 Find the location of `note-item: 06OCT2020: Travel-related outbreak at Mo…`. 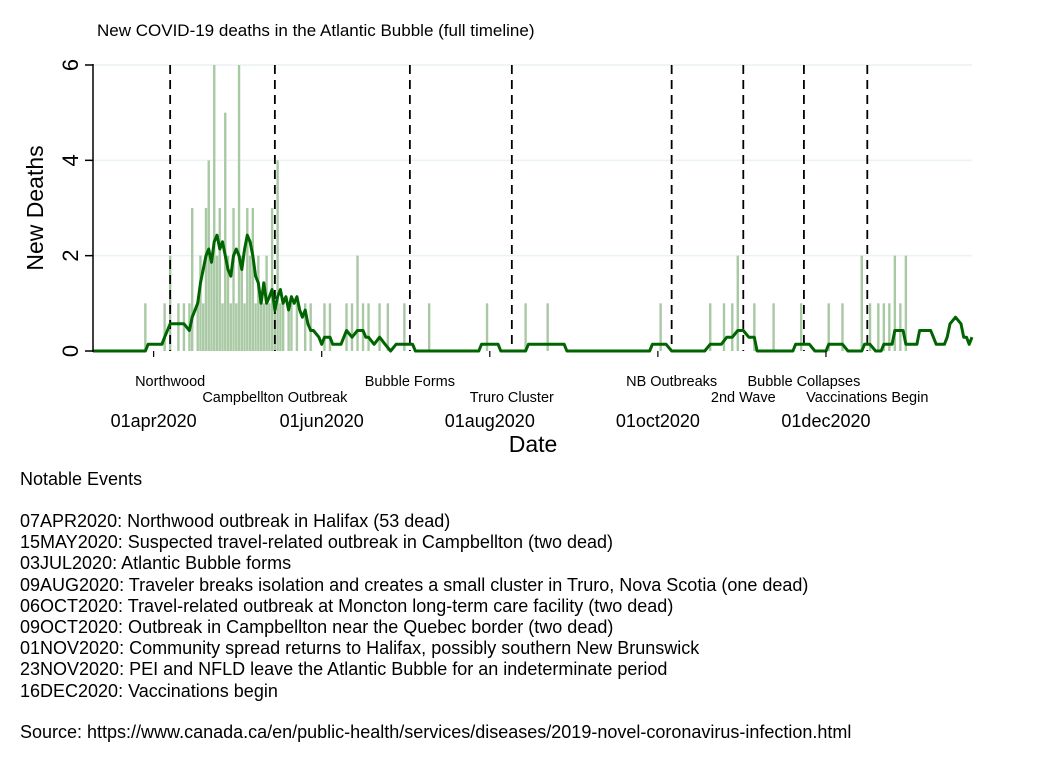

note-item: 06OCT2020: Travel-related outbreak at Mo… is located at coordinates (347, 605).